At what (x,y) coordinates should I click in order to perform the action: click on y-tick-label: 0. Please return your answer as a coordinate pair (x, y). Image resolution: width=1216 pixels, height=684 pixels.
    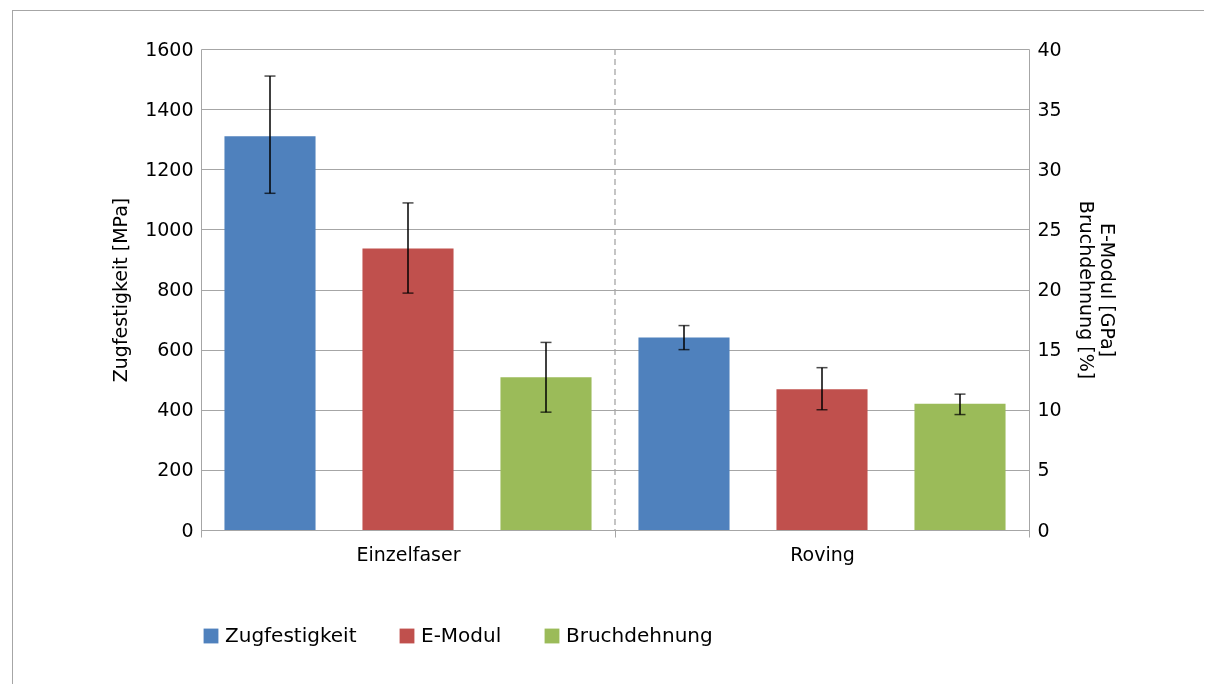
    Looking at the image, I should click on (187, 529).